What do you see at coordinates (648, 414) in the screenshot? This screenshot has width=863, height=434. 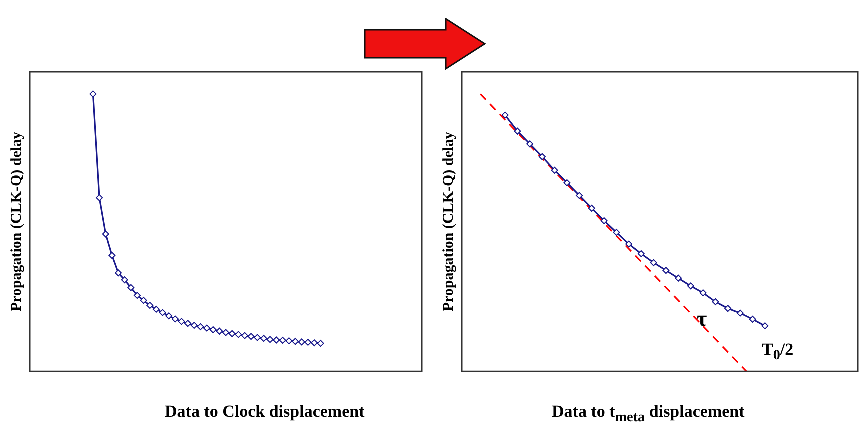 I see `x-axis-title: Data to t$_{meta}$ displacement` at bounding box center [648, 414].